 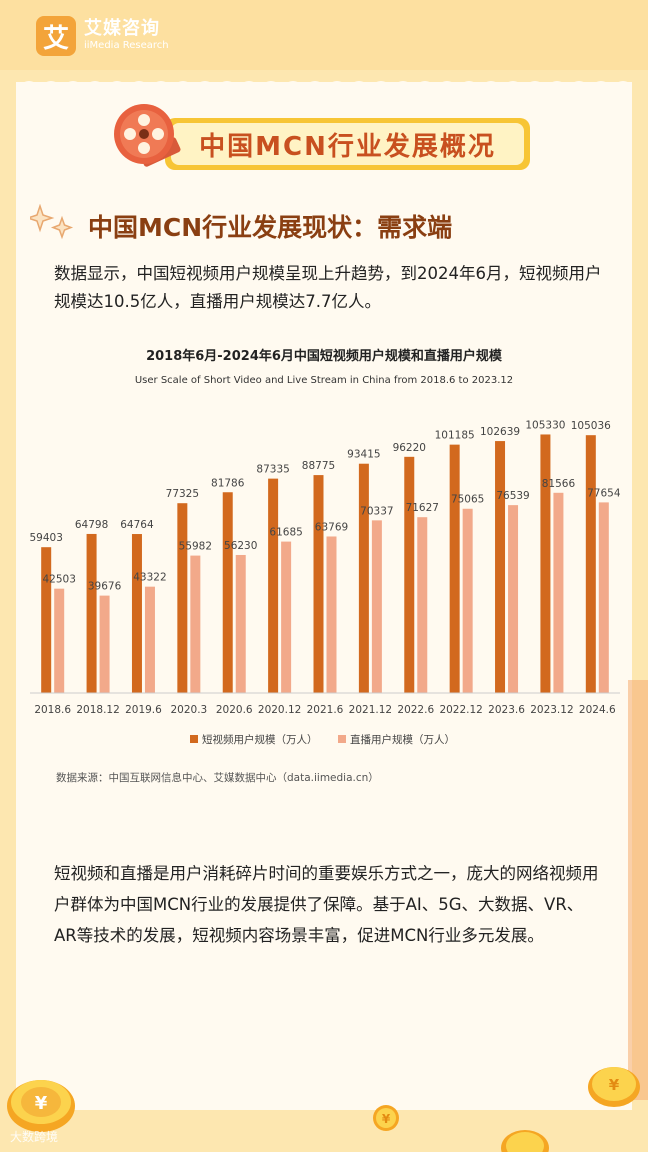 What do you see at coordinates (126, 45) in the screenshot?
I see `logo-en-text: iiMedia Research` at bounding box center [126, 45].